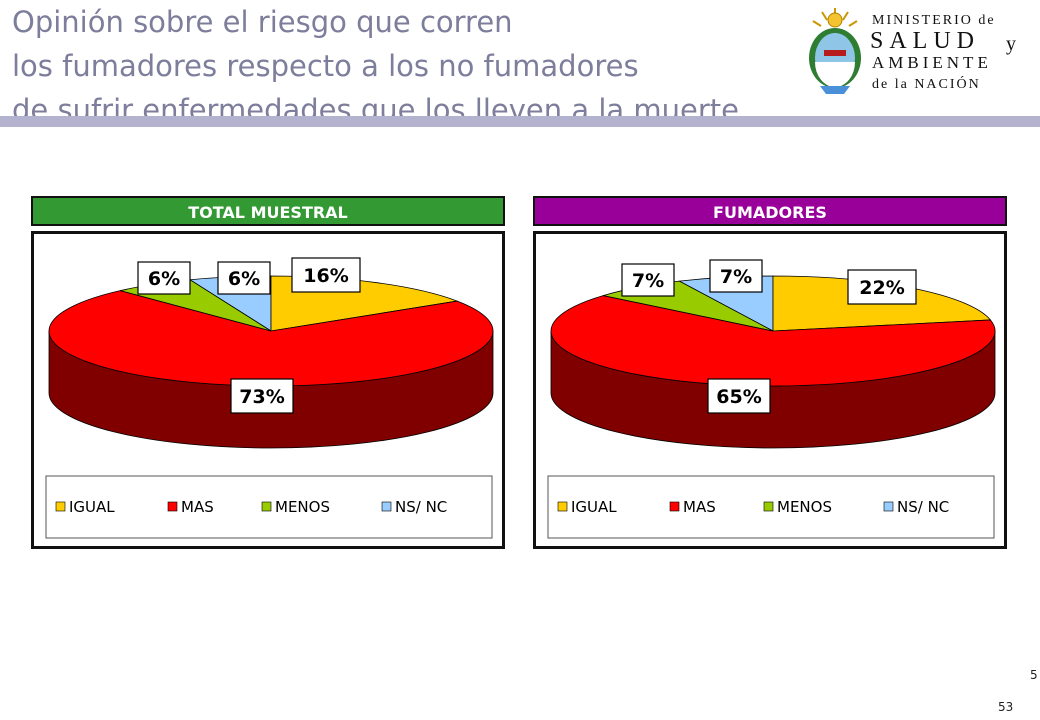 The image size is (1040, 720). What do you see at coordinates (520, 121) in the screenshot?
I see `title-underline` at bounding box center [520, 121].